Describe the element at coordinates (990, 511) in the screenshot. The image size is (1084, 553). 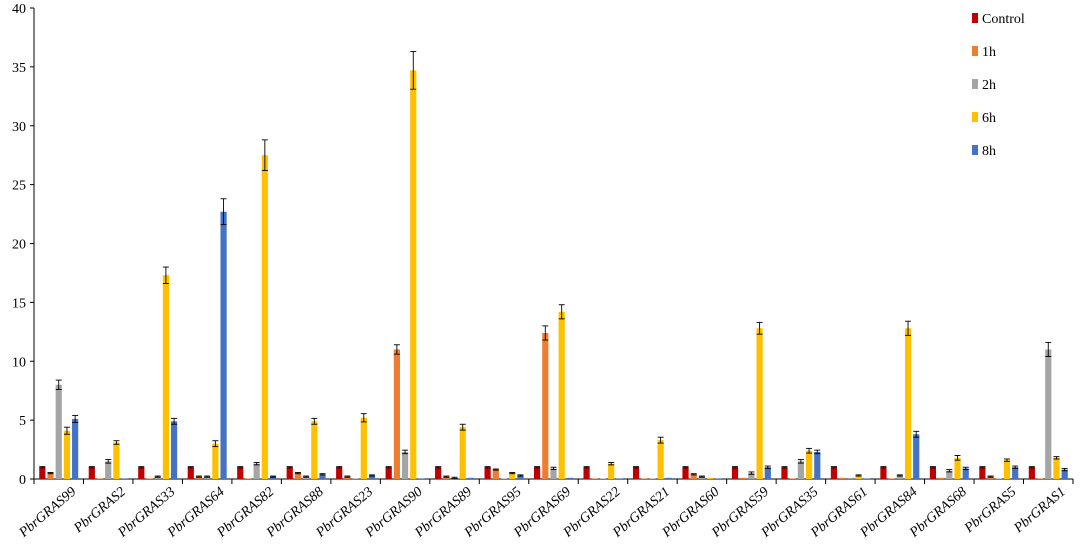
I see `x-tick-label: PbrGRAS5` at that location.